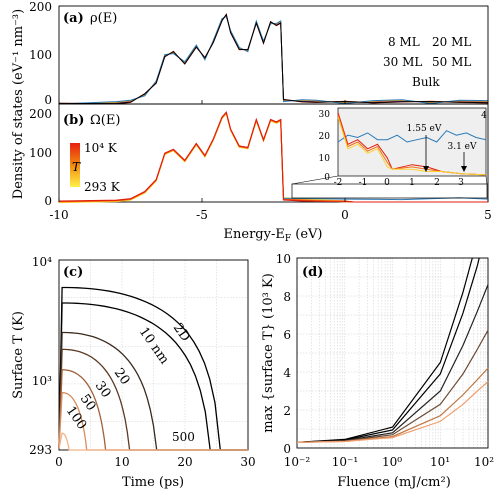 This screenshot has height=495, width=498. What do you see at coordinates (40, 114) in the screenshot?
I see `b-ytick-200: 200` at bounding box center [40, 114].